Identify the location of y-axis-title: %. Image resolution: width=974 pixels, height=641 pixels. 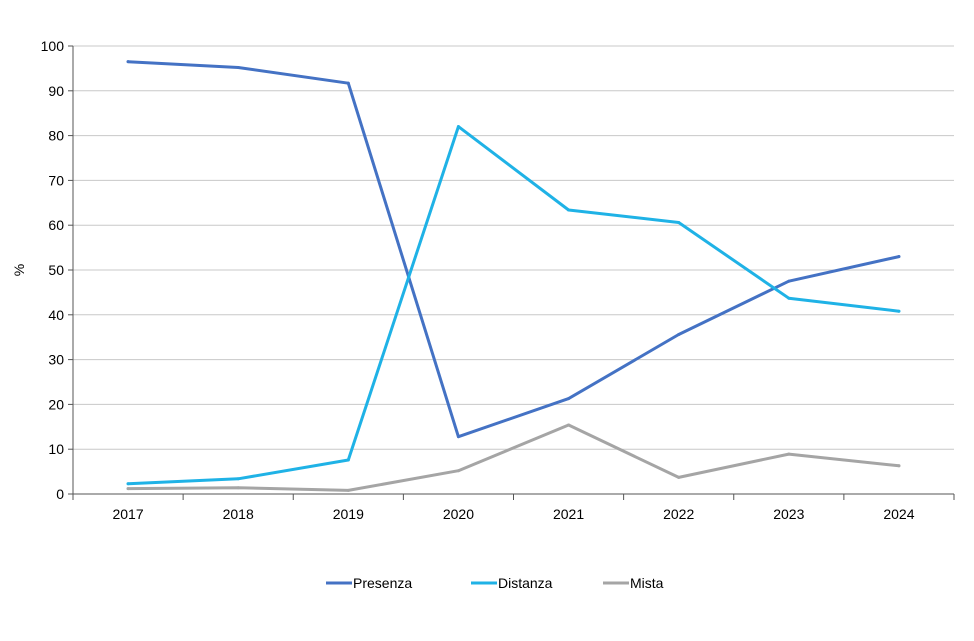
(19, 270).